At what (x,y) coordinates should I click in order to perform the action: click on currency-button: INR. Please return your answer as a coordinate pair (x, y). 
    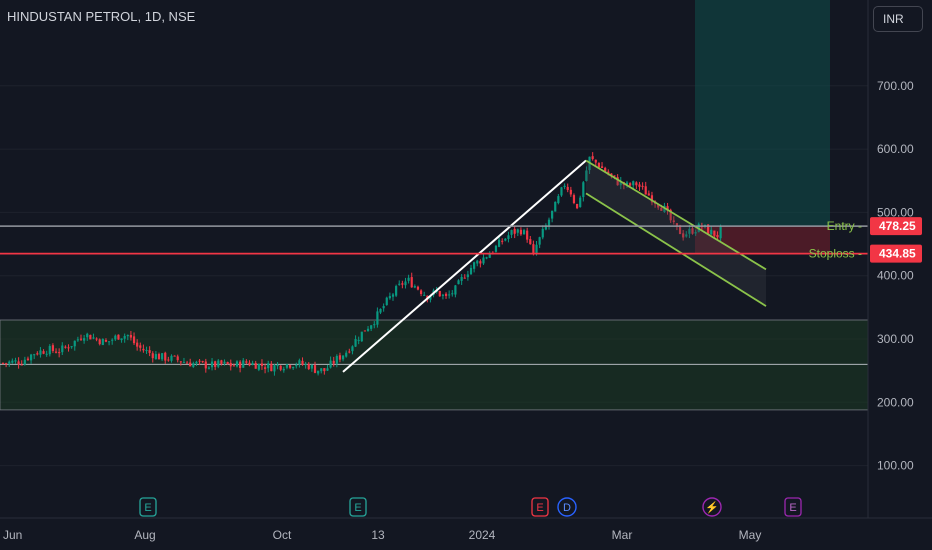
    Looking at the image, I should click on (898, 19).